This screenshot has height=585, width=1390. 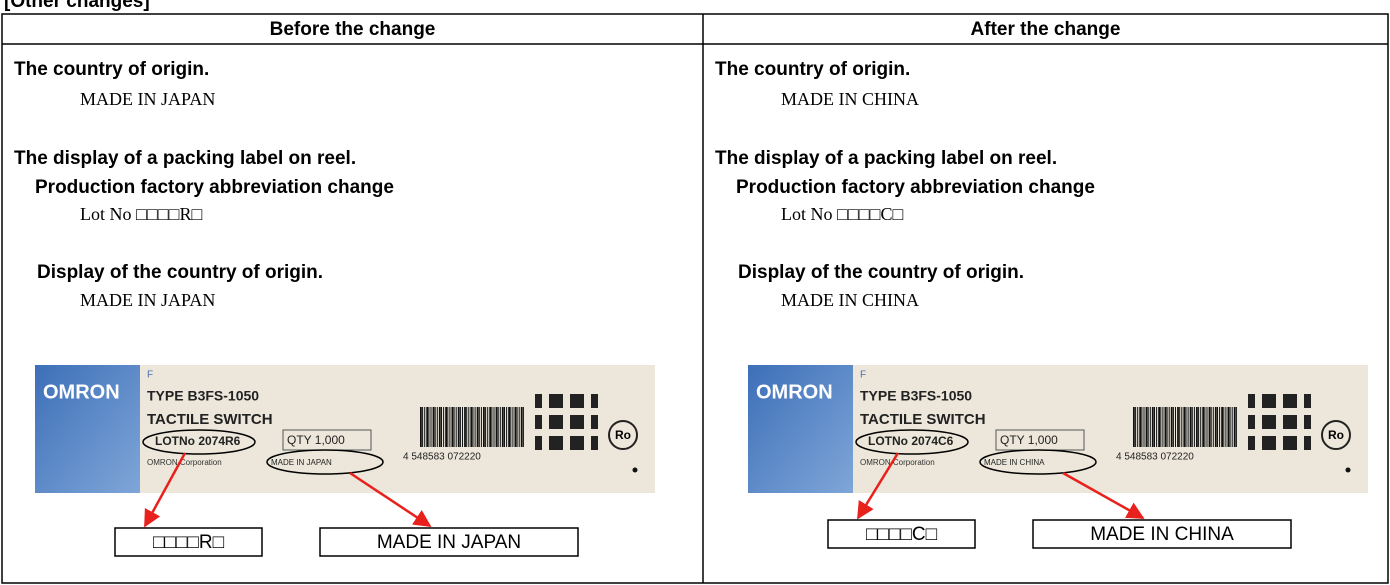 I want to click on highlight, so click(x=199, y=442).